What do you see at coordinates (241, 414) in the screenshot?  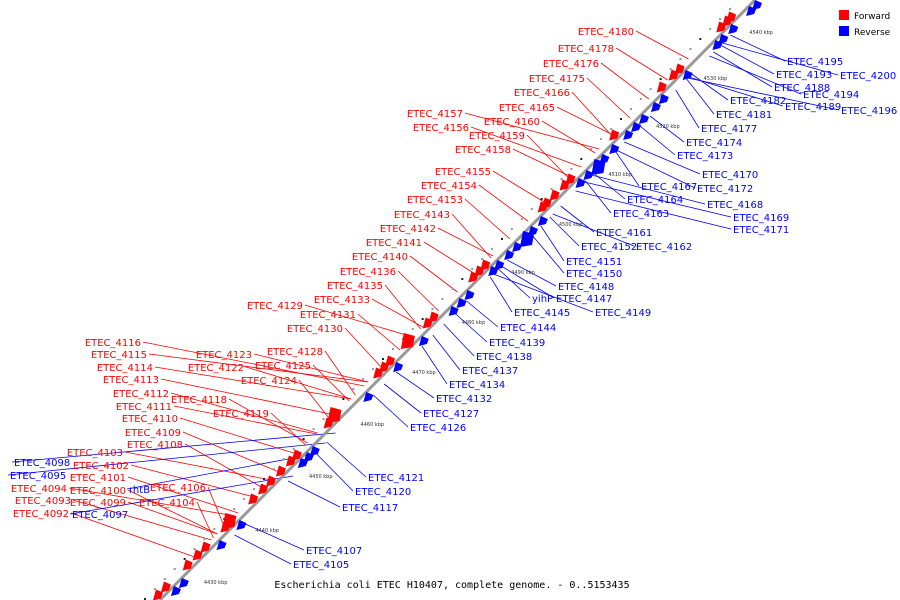 I see `forward-gene-label: ETEC_4119` at bounding box center [241, 414].